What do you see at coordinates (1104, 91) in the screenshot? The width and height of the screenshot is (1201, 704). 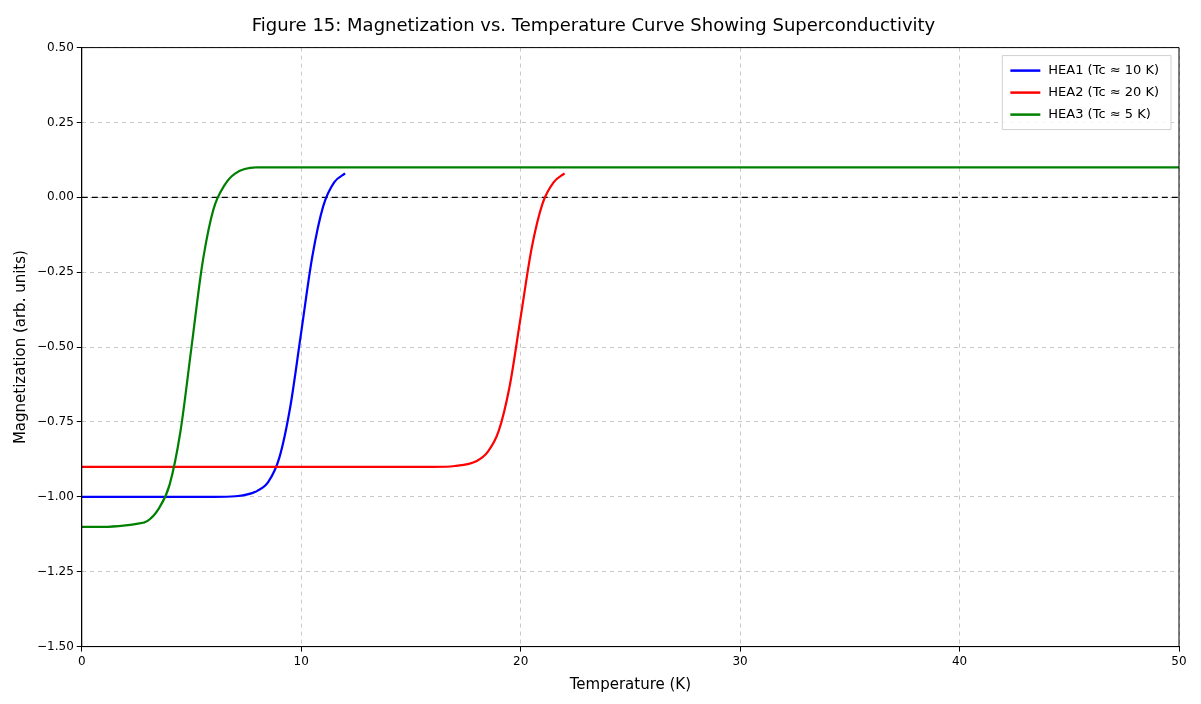 I see `legend-label: HEA2 (Tc ≈ 20 K)` at bounding box center [1104, 91].